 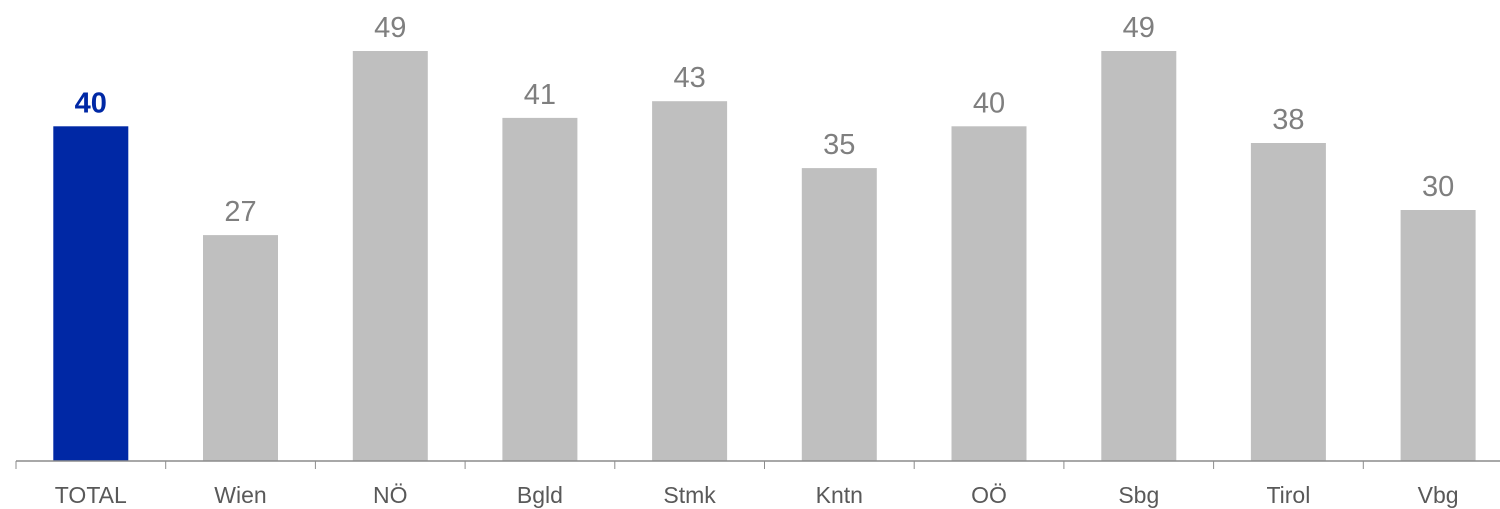 What do you see at coordinates (989, 294) in the screenshot?
I see `bar-oo` at bounding box center [989, 294].